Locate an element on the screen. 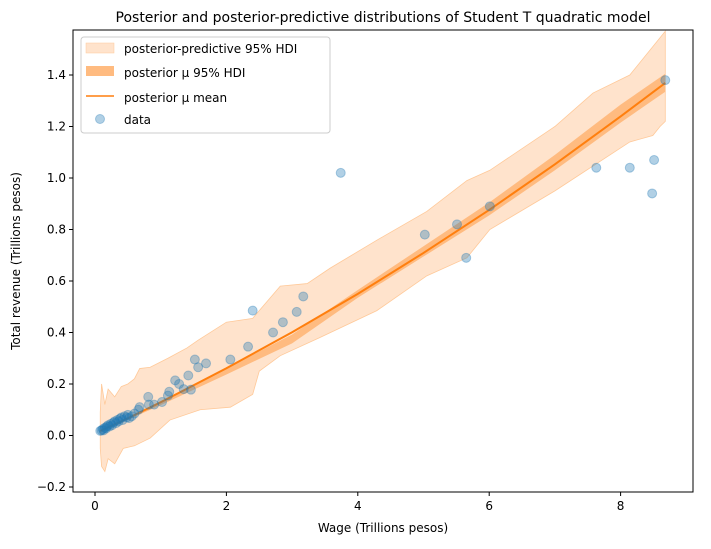  legend-label-data: data is located at coordinates (137, 120).